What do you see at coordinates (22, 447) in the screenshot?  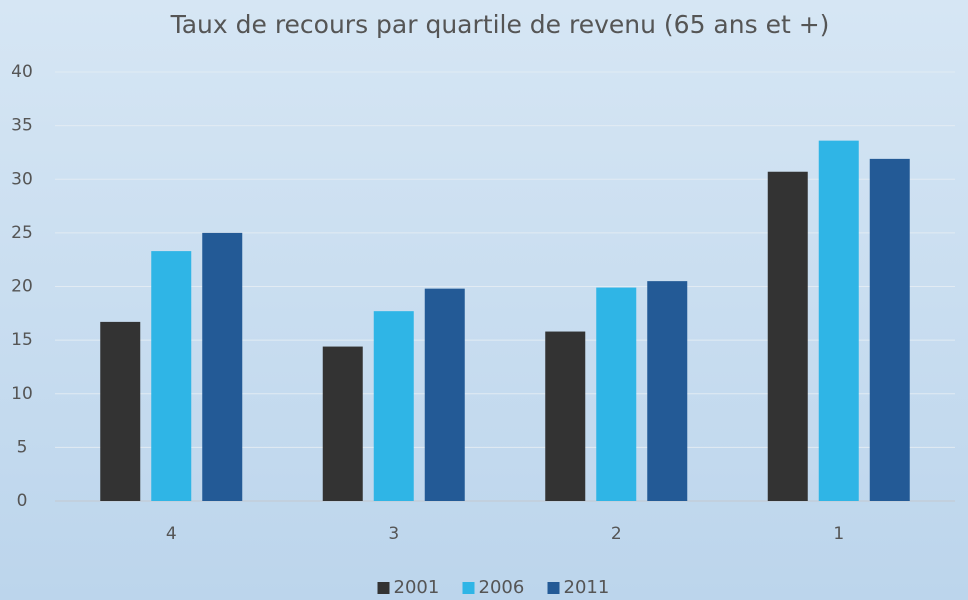 I see `y-tick-label: 5` at bounding box center [22, 447].